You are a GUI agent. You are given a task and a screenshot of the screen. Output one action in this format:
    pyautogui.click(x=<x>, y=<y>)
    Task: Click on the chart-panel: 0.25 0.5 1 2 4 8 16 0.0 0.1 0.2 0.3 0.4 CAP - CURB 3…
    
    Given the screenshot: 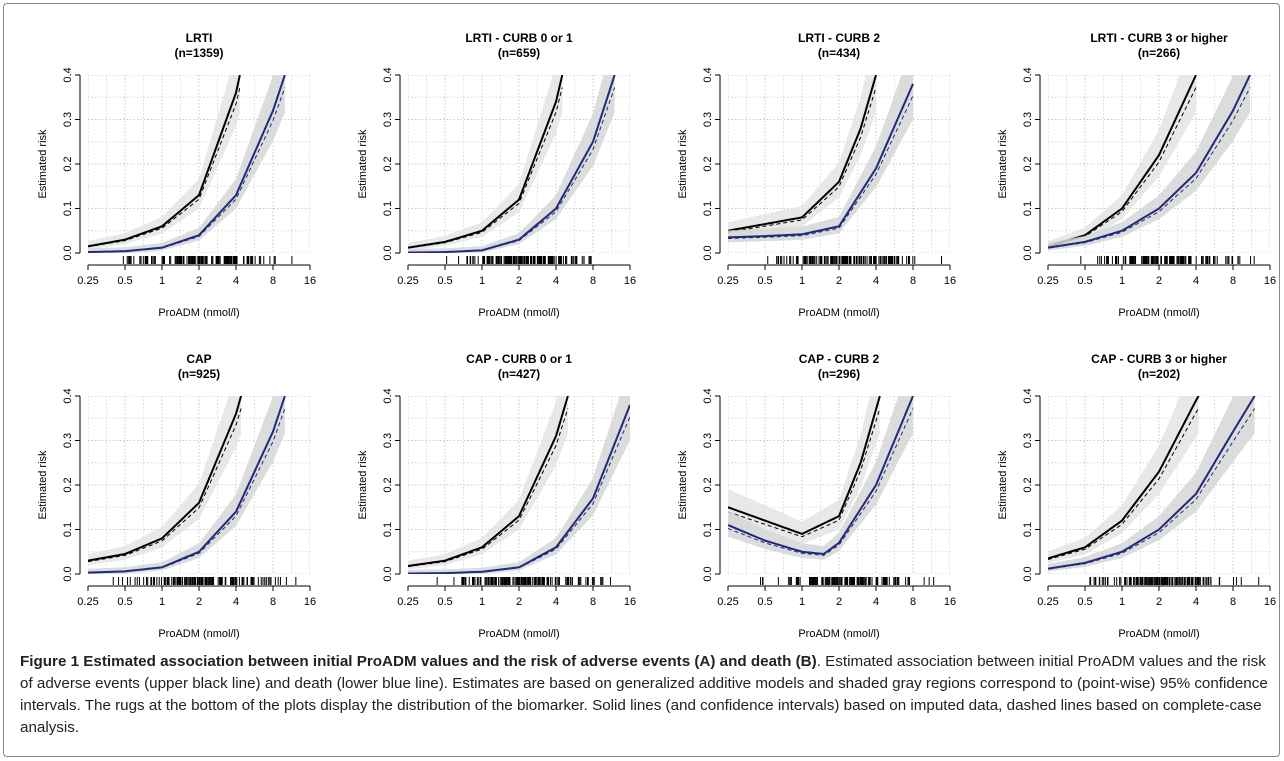 What is the action you would take?
    pyautogui.click(x=1136, y=496)
    